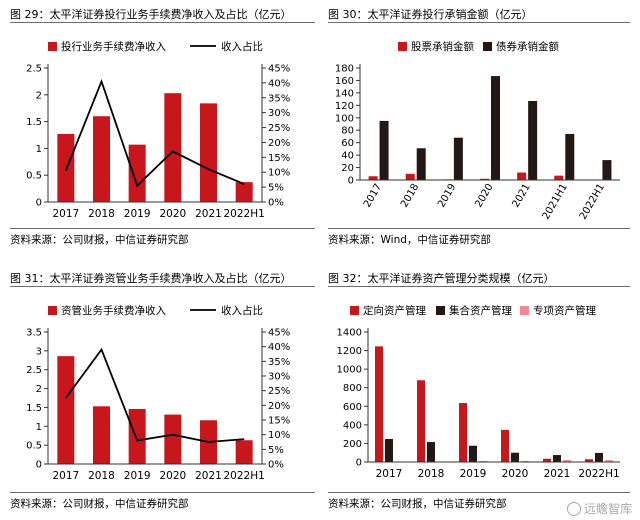 This screenshot has width=640, height=520. I want to click on y-tick-label: 2.5, so click(34, 69).